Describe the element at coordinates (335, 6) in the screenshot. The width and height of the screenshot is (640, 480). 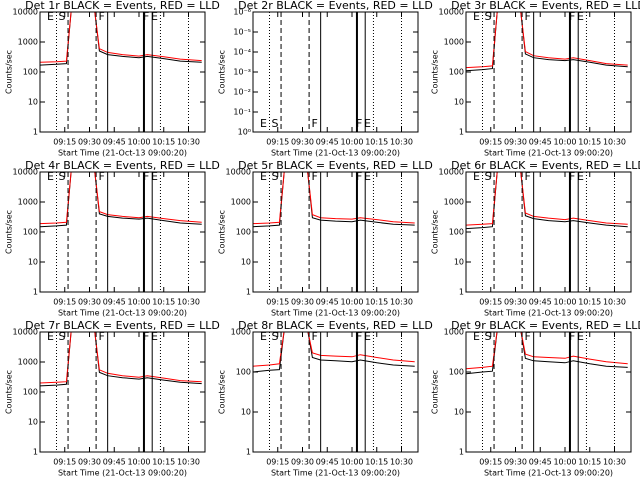
I see `chart-title: Det 2r BLACK = Events, RED = LLD` at that location.